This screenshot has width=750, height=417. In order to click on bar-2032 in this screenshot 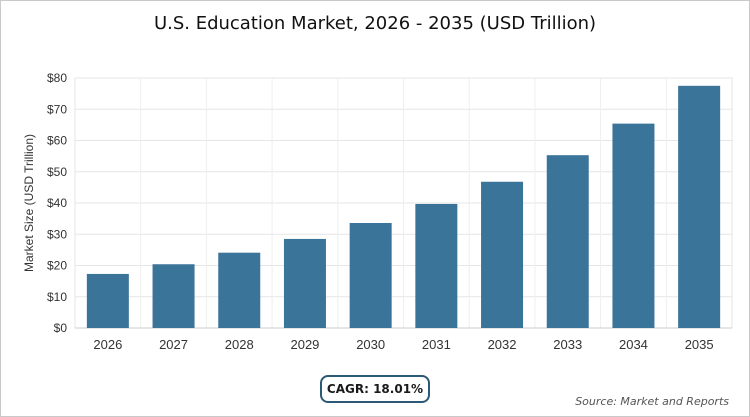, I will do `click(502, 254)`.